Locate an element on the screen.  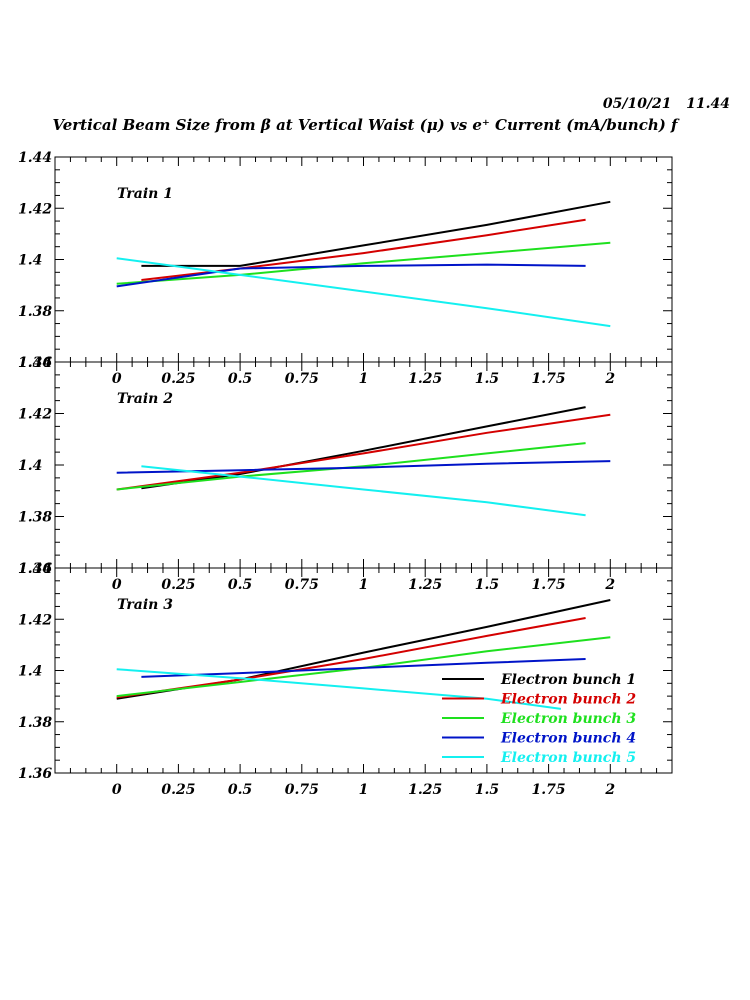
panel-label: Train 2 is located at coordinates (145, 399).